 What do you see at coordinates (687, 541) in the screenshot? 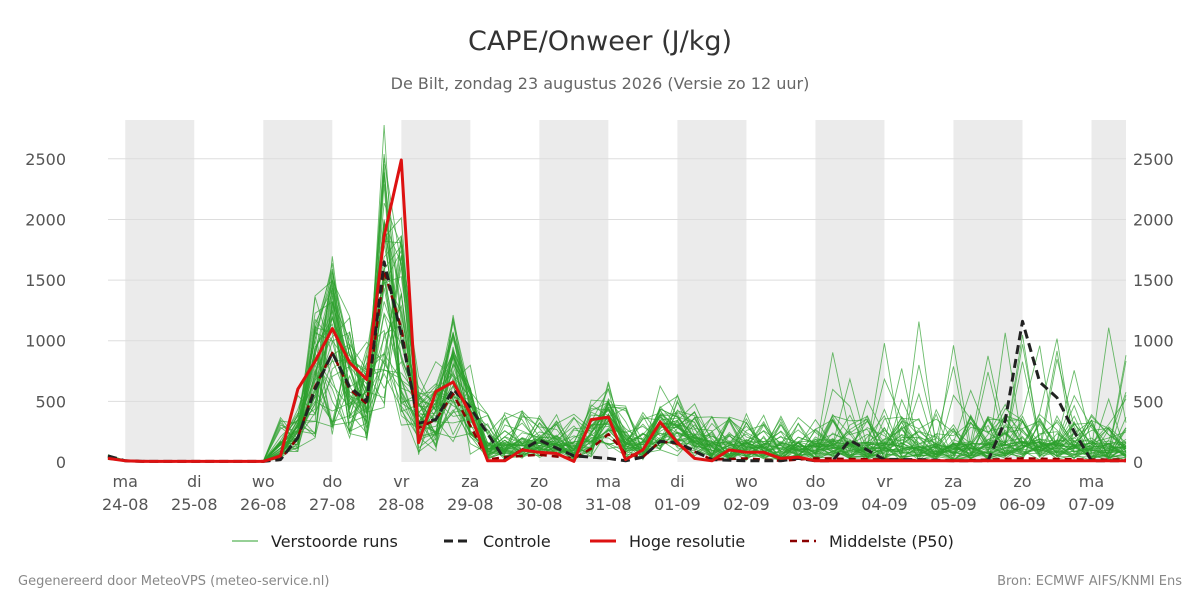
I see `legend-hoge-resolutie-label: Hoge resolutie` at bounding box center [687, 541].